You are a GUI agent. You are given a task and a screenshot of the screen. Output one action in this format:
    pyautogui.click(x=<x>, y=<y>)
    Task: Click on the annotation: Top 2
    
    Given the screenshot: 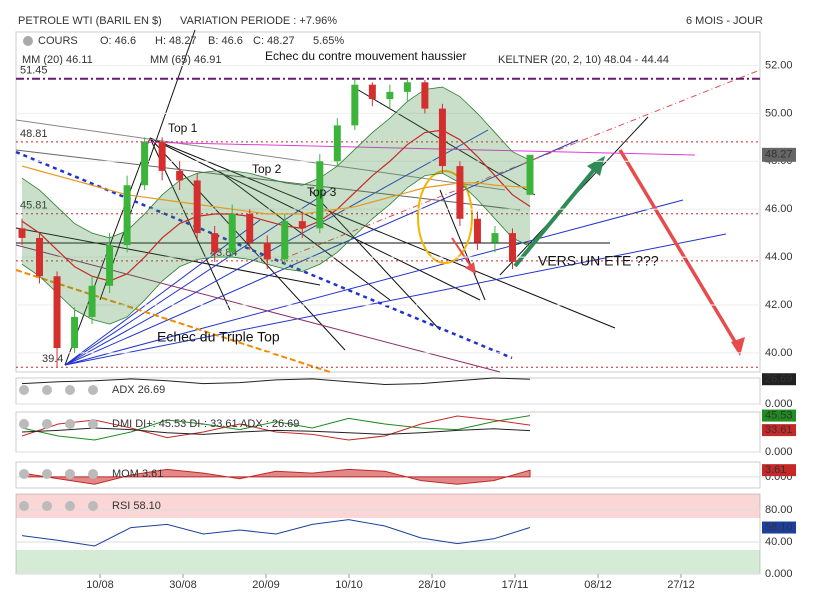 What is the action you would take?
    pyautogui.click(x=267, y=169)
    